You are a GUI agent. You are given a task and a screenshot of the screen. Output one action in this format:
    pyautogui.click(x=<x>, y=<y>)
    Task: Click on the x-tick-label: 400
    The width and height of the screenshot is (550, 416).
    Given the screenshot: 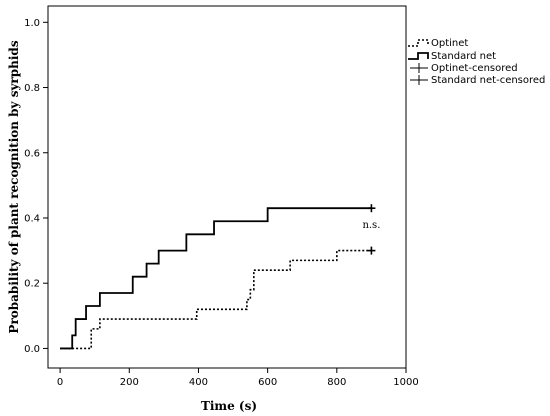 What is the action you would take?
    pyautogui.click(x=198, y=382)
    